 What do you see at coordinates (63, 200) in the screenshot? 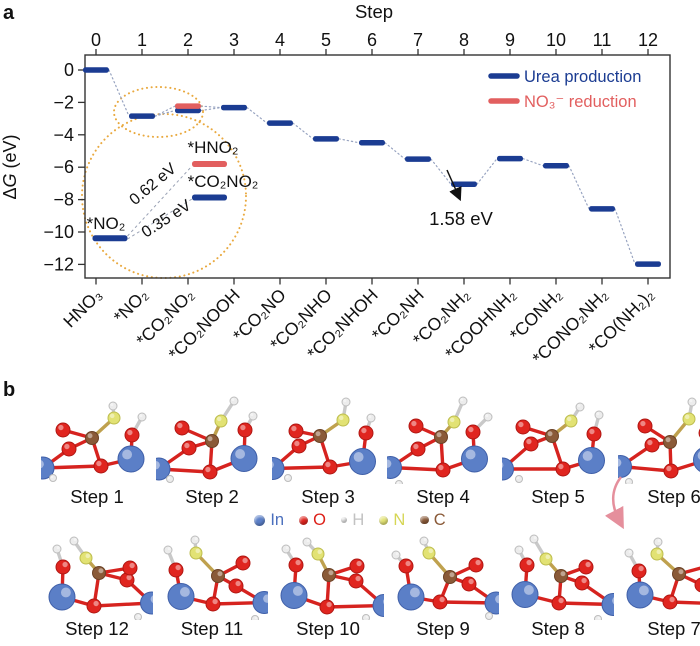
I see `y-tick-label: −8` at bounding box center [63, 200].